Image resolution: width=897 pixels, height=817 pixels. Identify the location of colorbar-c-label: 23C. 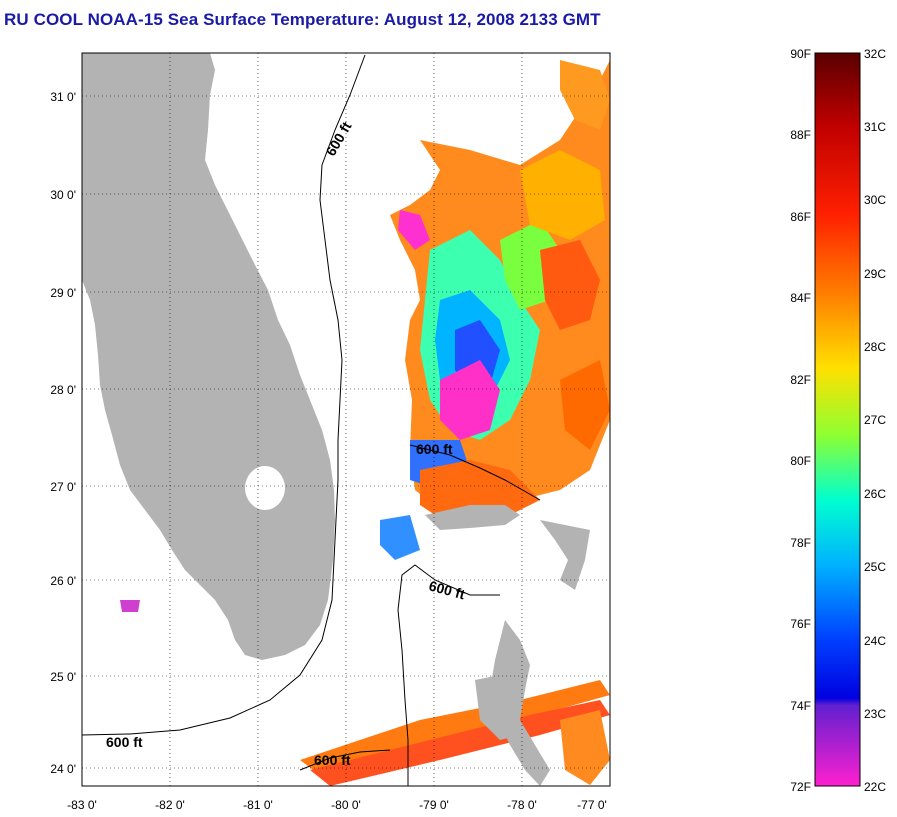
(875, 714).